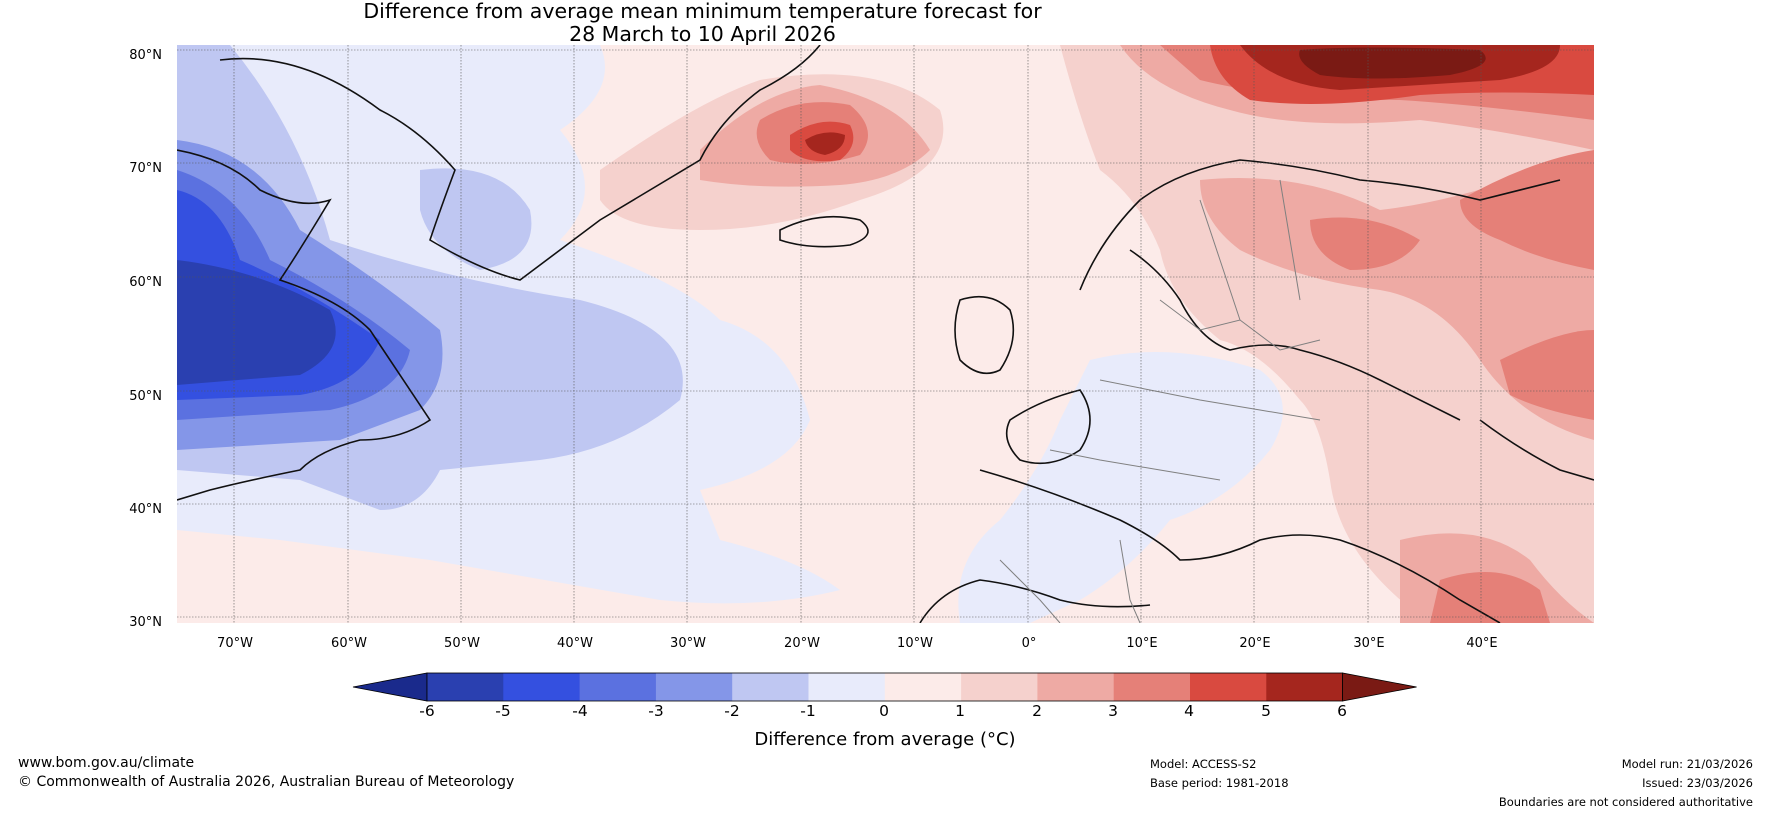  What do you see at coordinates (575, 643) in the screenshot?
I see `lon-label-40w: 40°W` at bounding box center [575, 643].